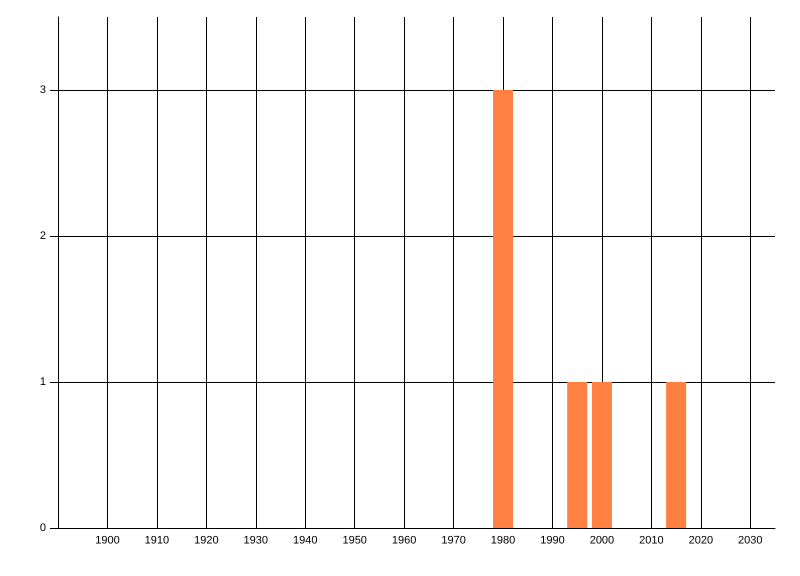 This screenshot has height=576, width=800. What do you see at coordinates (43, 382) in the screenshot?
I see `y-tick-label: 1` at bounding box center [43, 382].